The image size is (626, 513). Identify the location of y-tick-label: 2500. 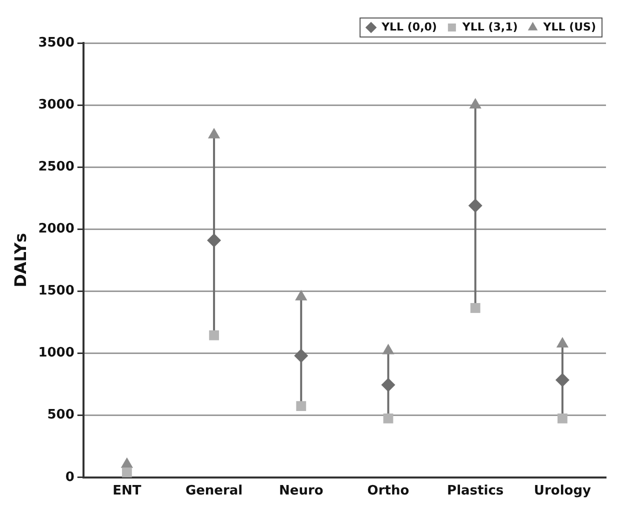
(56, 166).